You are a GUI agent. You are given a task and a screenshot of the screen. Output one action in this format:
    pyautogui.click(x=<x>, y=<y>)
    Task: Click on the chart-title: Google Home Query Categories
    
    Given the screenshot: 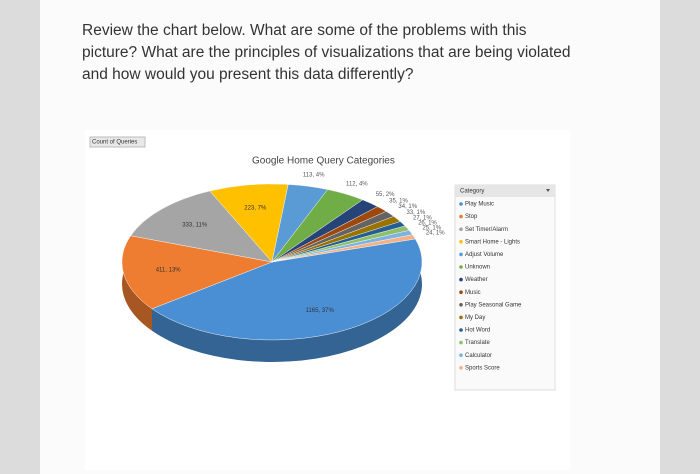 What is the action you would take?
    pyautogui.click(x=323, y=161)
    